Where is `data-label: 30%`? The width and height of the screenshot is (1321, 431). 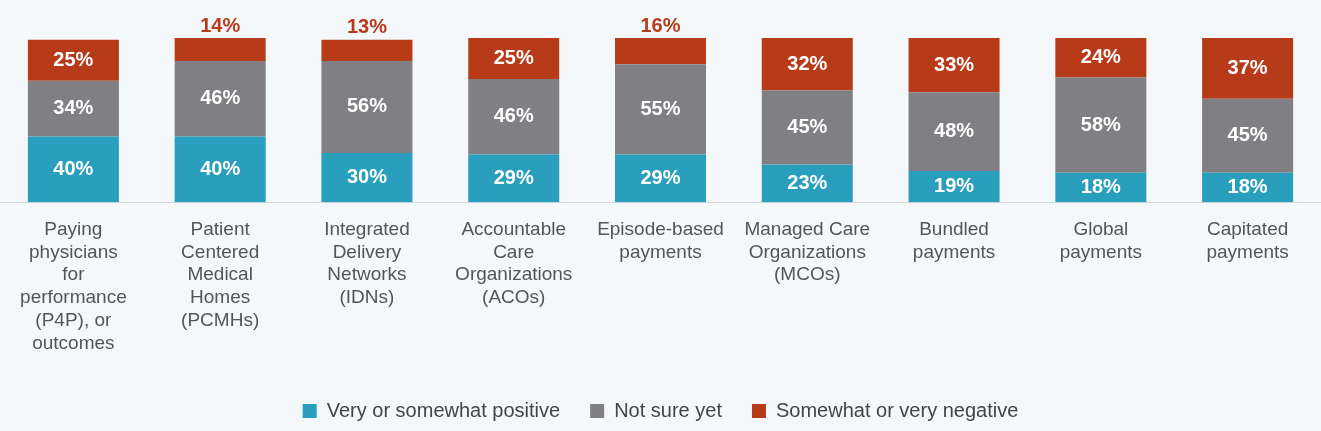
data-label: 30% is located at coordinates (367, 176).